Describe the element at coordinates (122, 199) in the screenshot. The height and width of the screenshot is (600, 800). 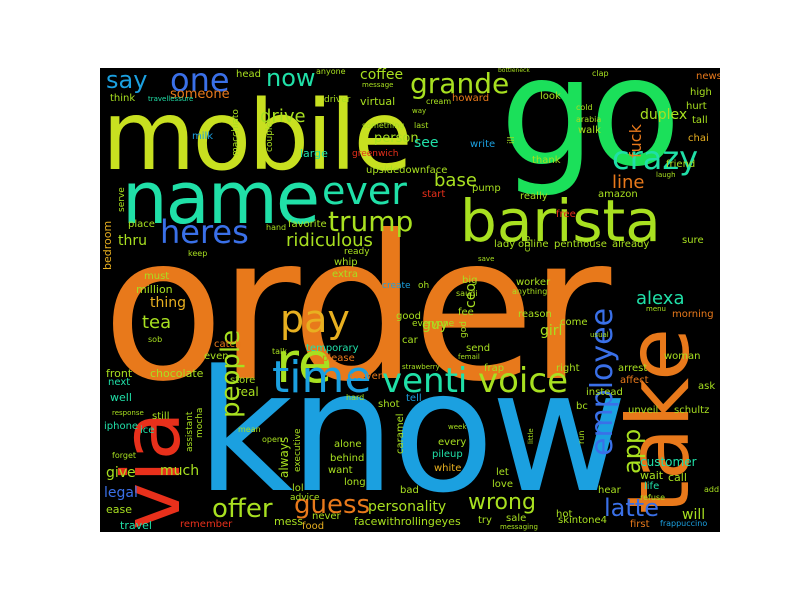
I see `word-serve: serve` at that location.